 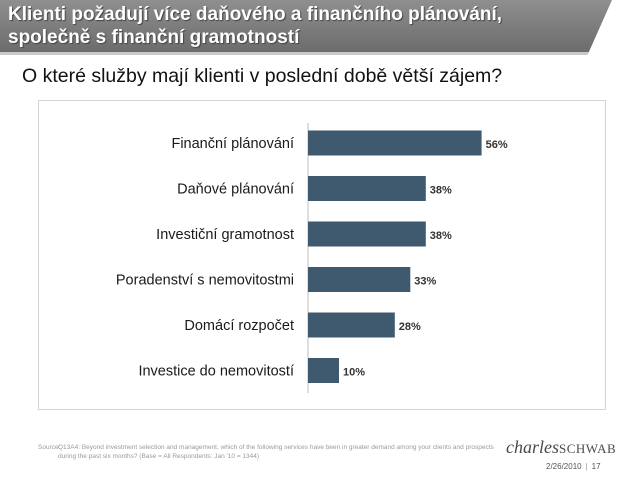 I want to click on source-label: Source:, so click(x=49, y=447).